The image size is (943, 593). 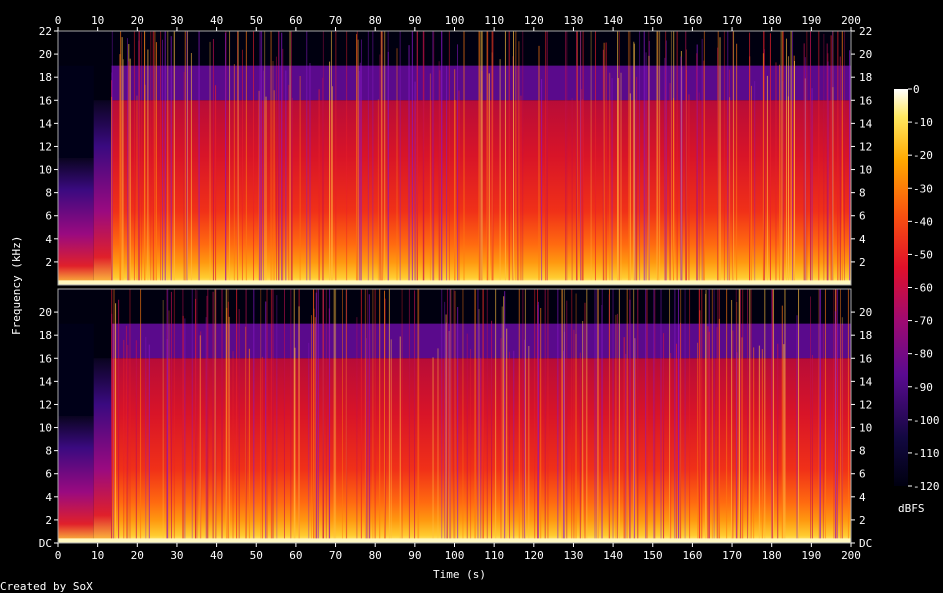 I want to click on upper-band, so click(x=481, y=341).